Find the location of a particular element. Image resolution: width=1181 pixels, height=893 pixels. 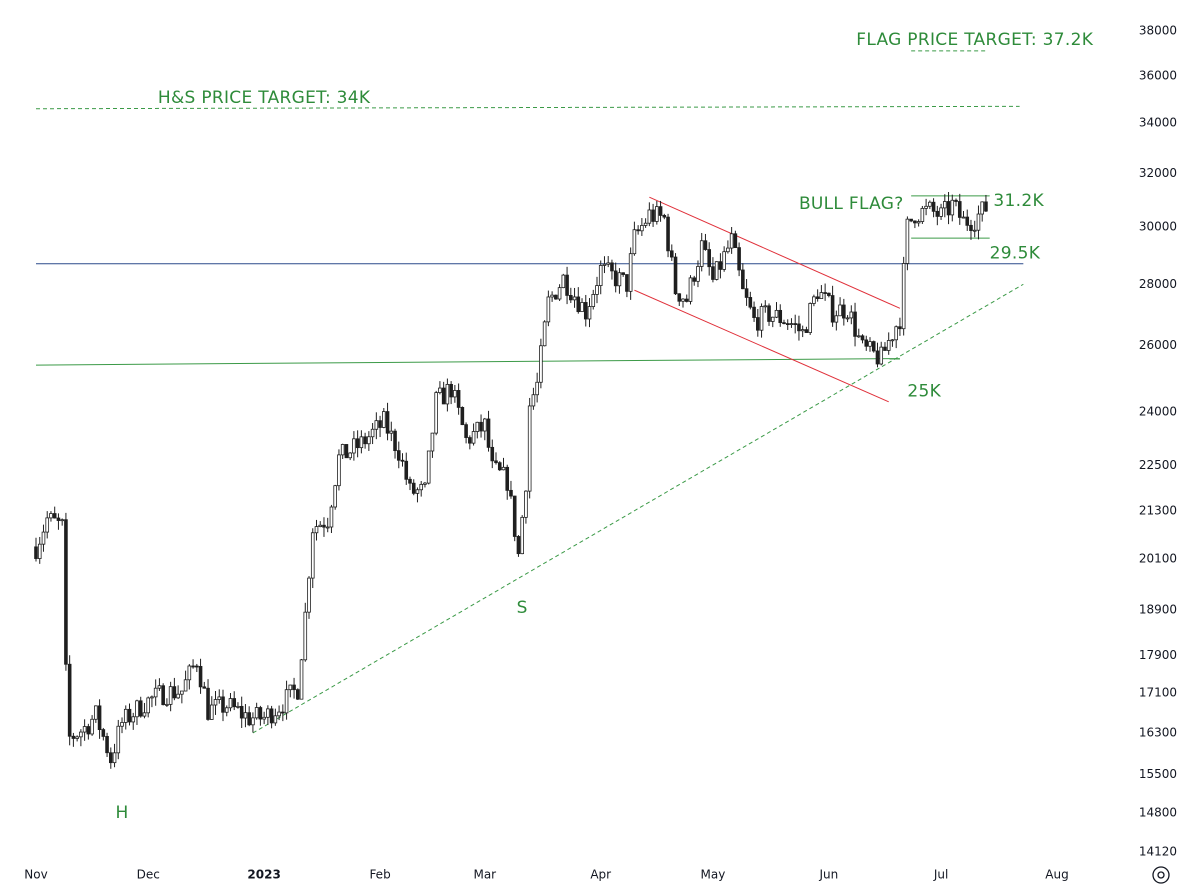

time-tick-label: Dec is located at coordinates (148, 875).